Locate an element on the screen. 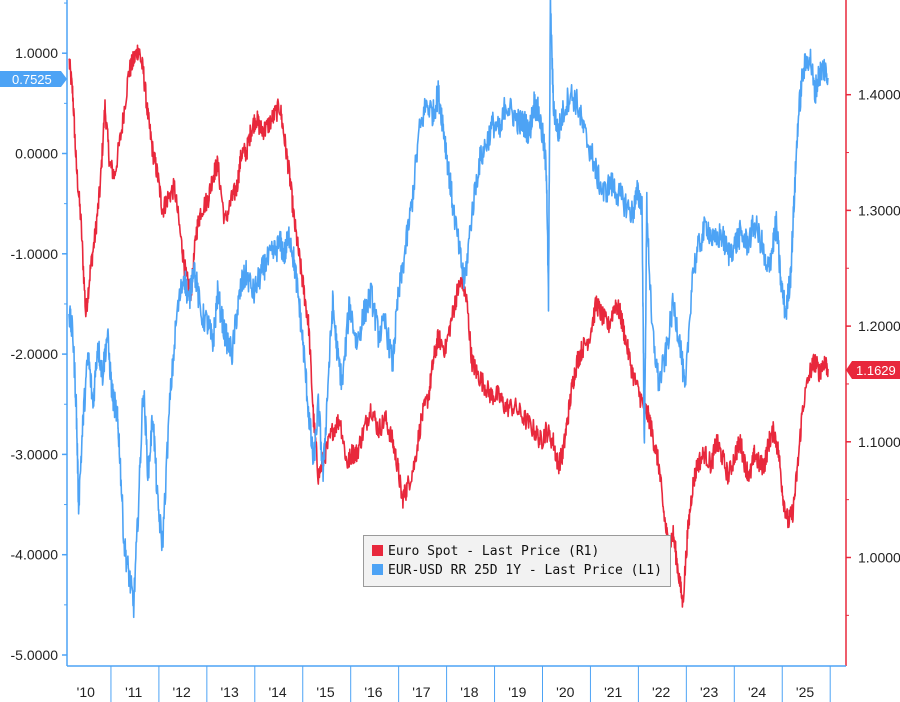 The width and height of the screenshot is (900, 702). x-tick-label: '23 is located at coordinates (709, 692).